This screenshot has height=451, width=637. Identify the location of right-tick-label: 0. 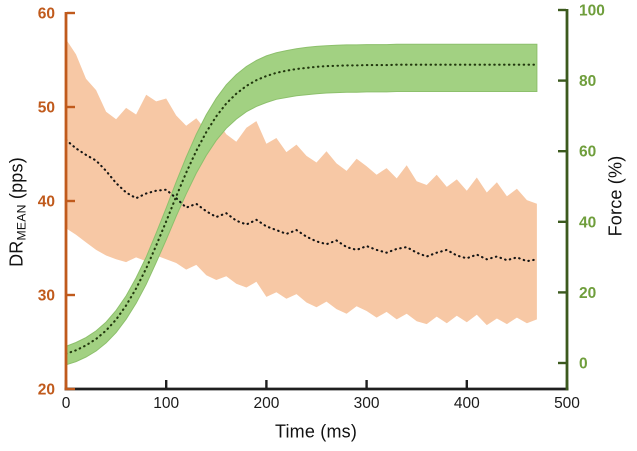
(583, 364).